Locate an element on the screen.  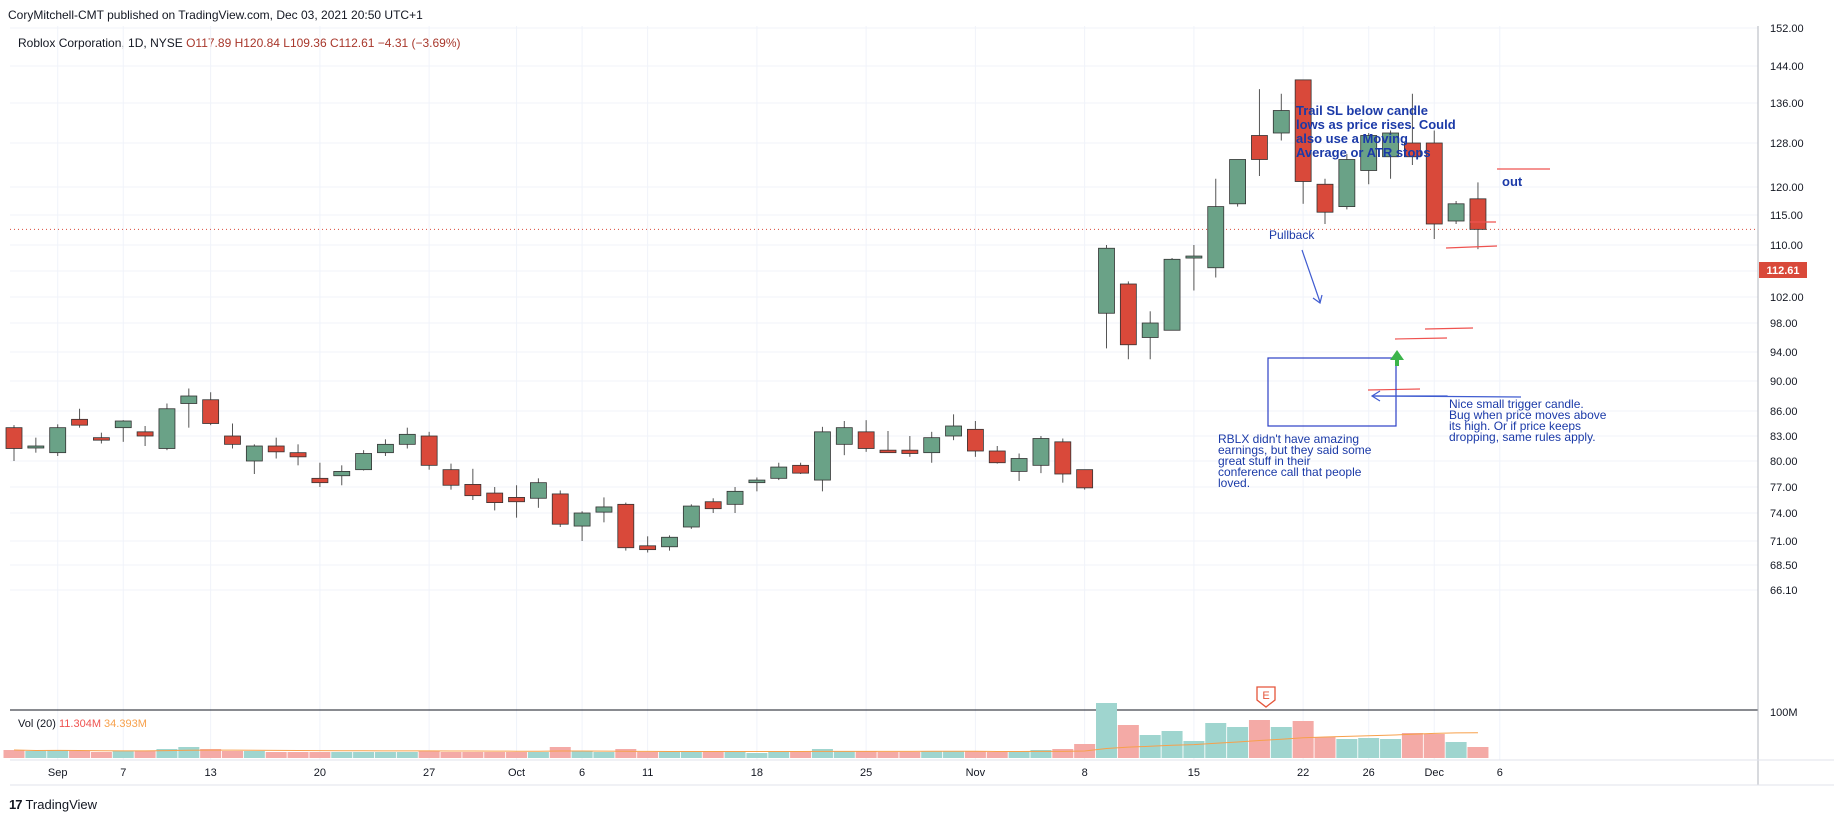
tradingview-logo-icon: 17 is located at coordinates (16, 804).